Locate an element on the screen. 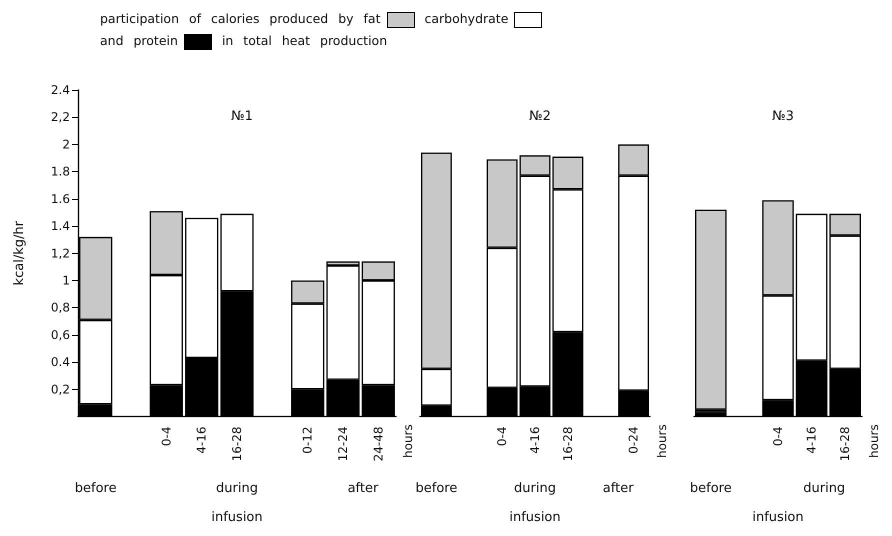  y-tick-label: 1.6 is located at coordinates (60, 199).